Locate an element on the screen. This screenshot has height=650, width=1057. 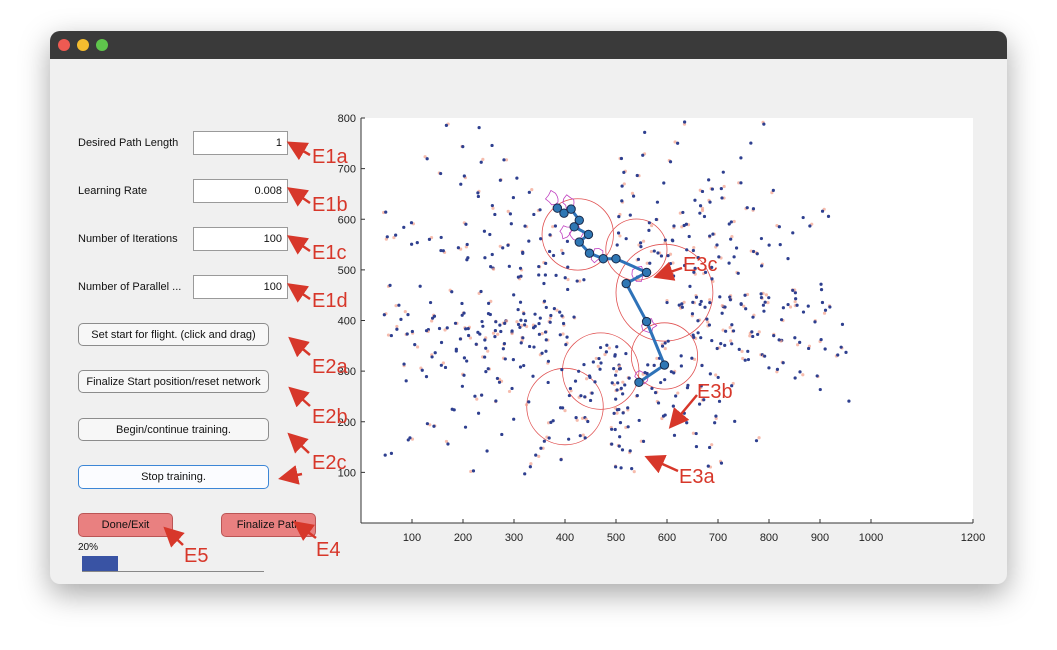
annotation-e2b: E2b is located at coordinates (330, 417).